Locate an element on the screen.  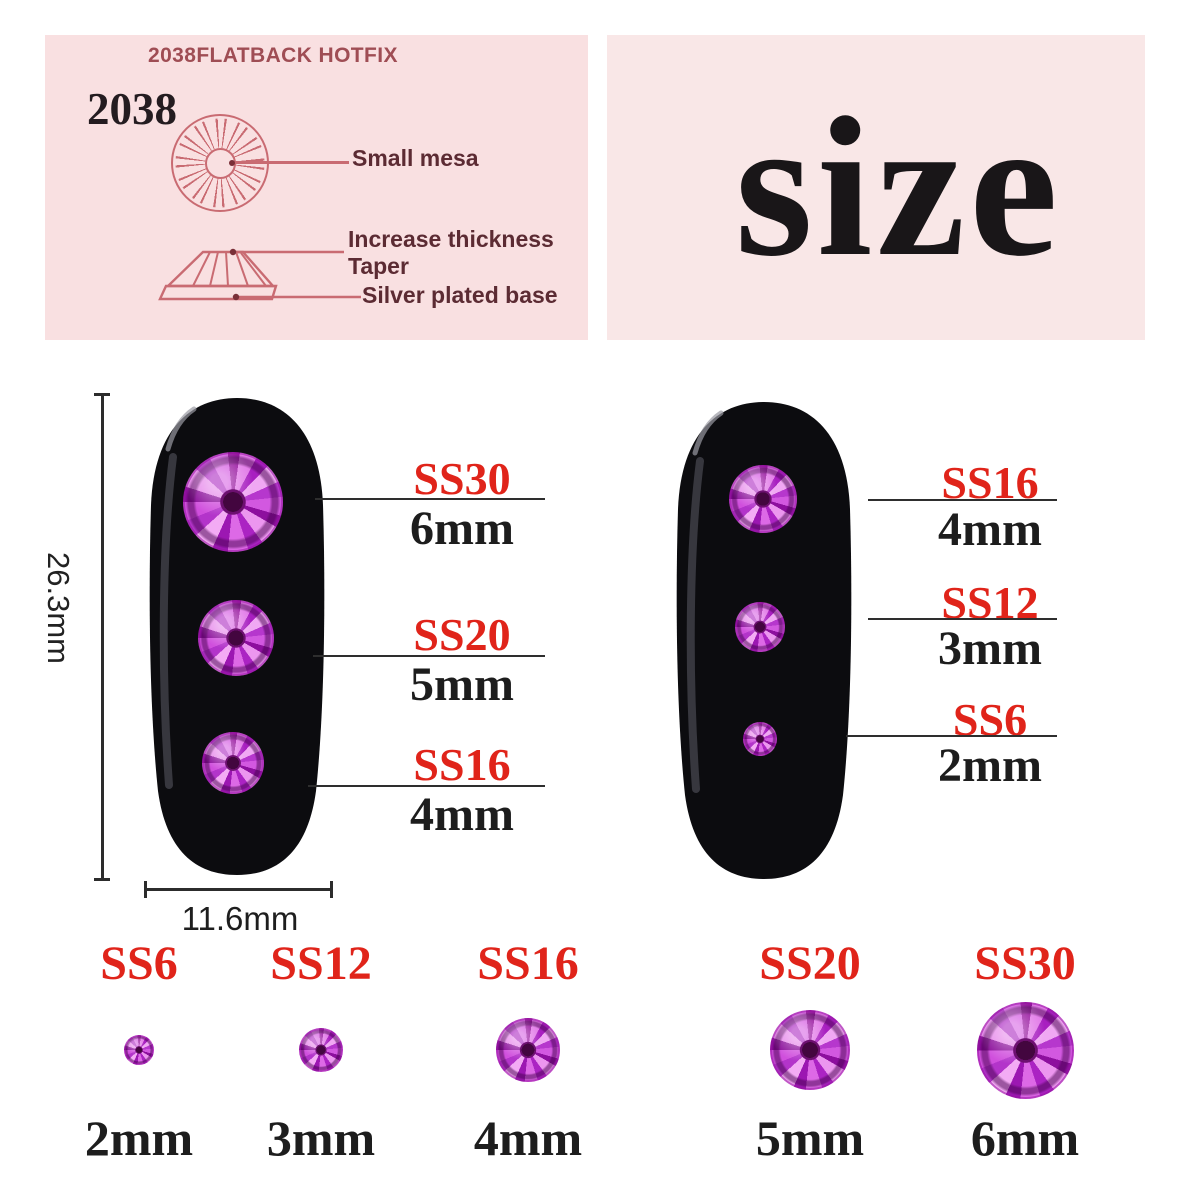
width-measure-line is located at coordinates (238, 889).